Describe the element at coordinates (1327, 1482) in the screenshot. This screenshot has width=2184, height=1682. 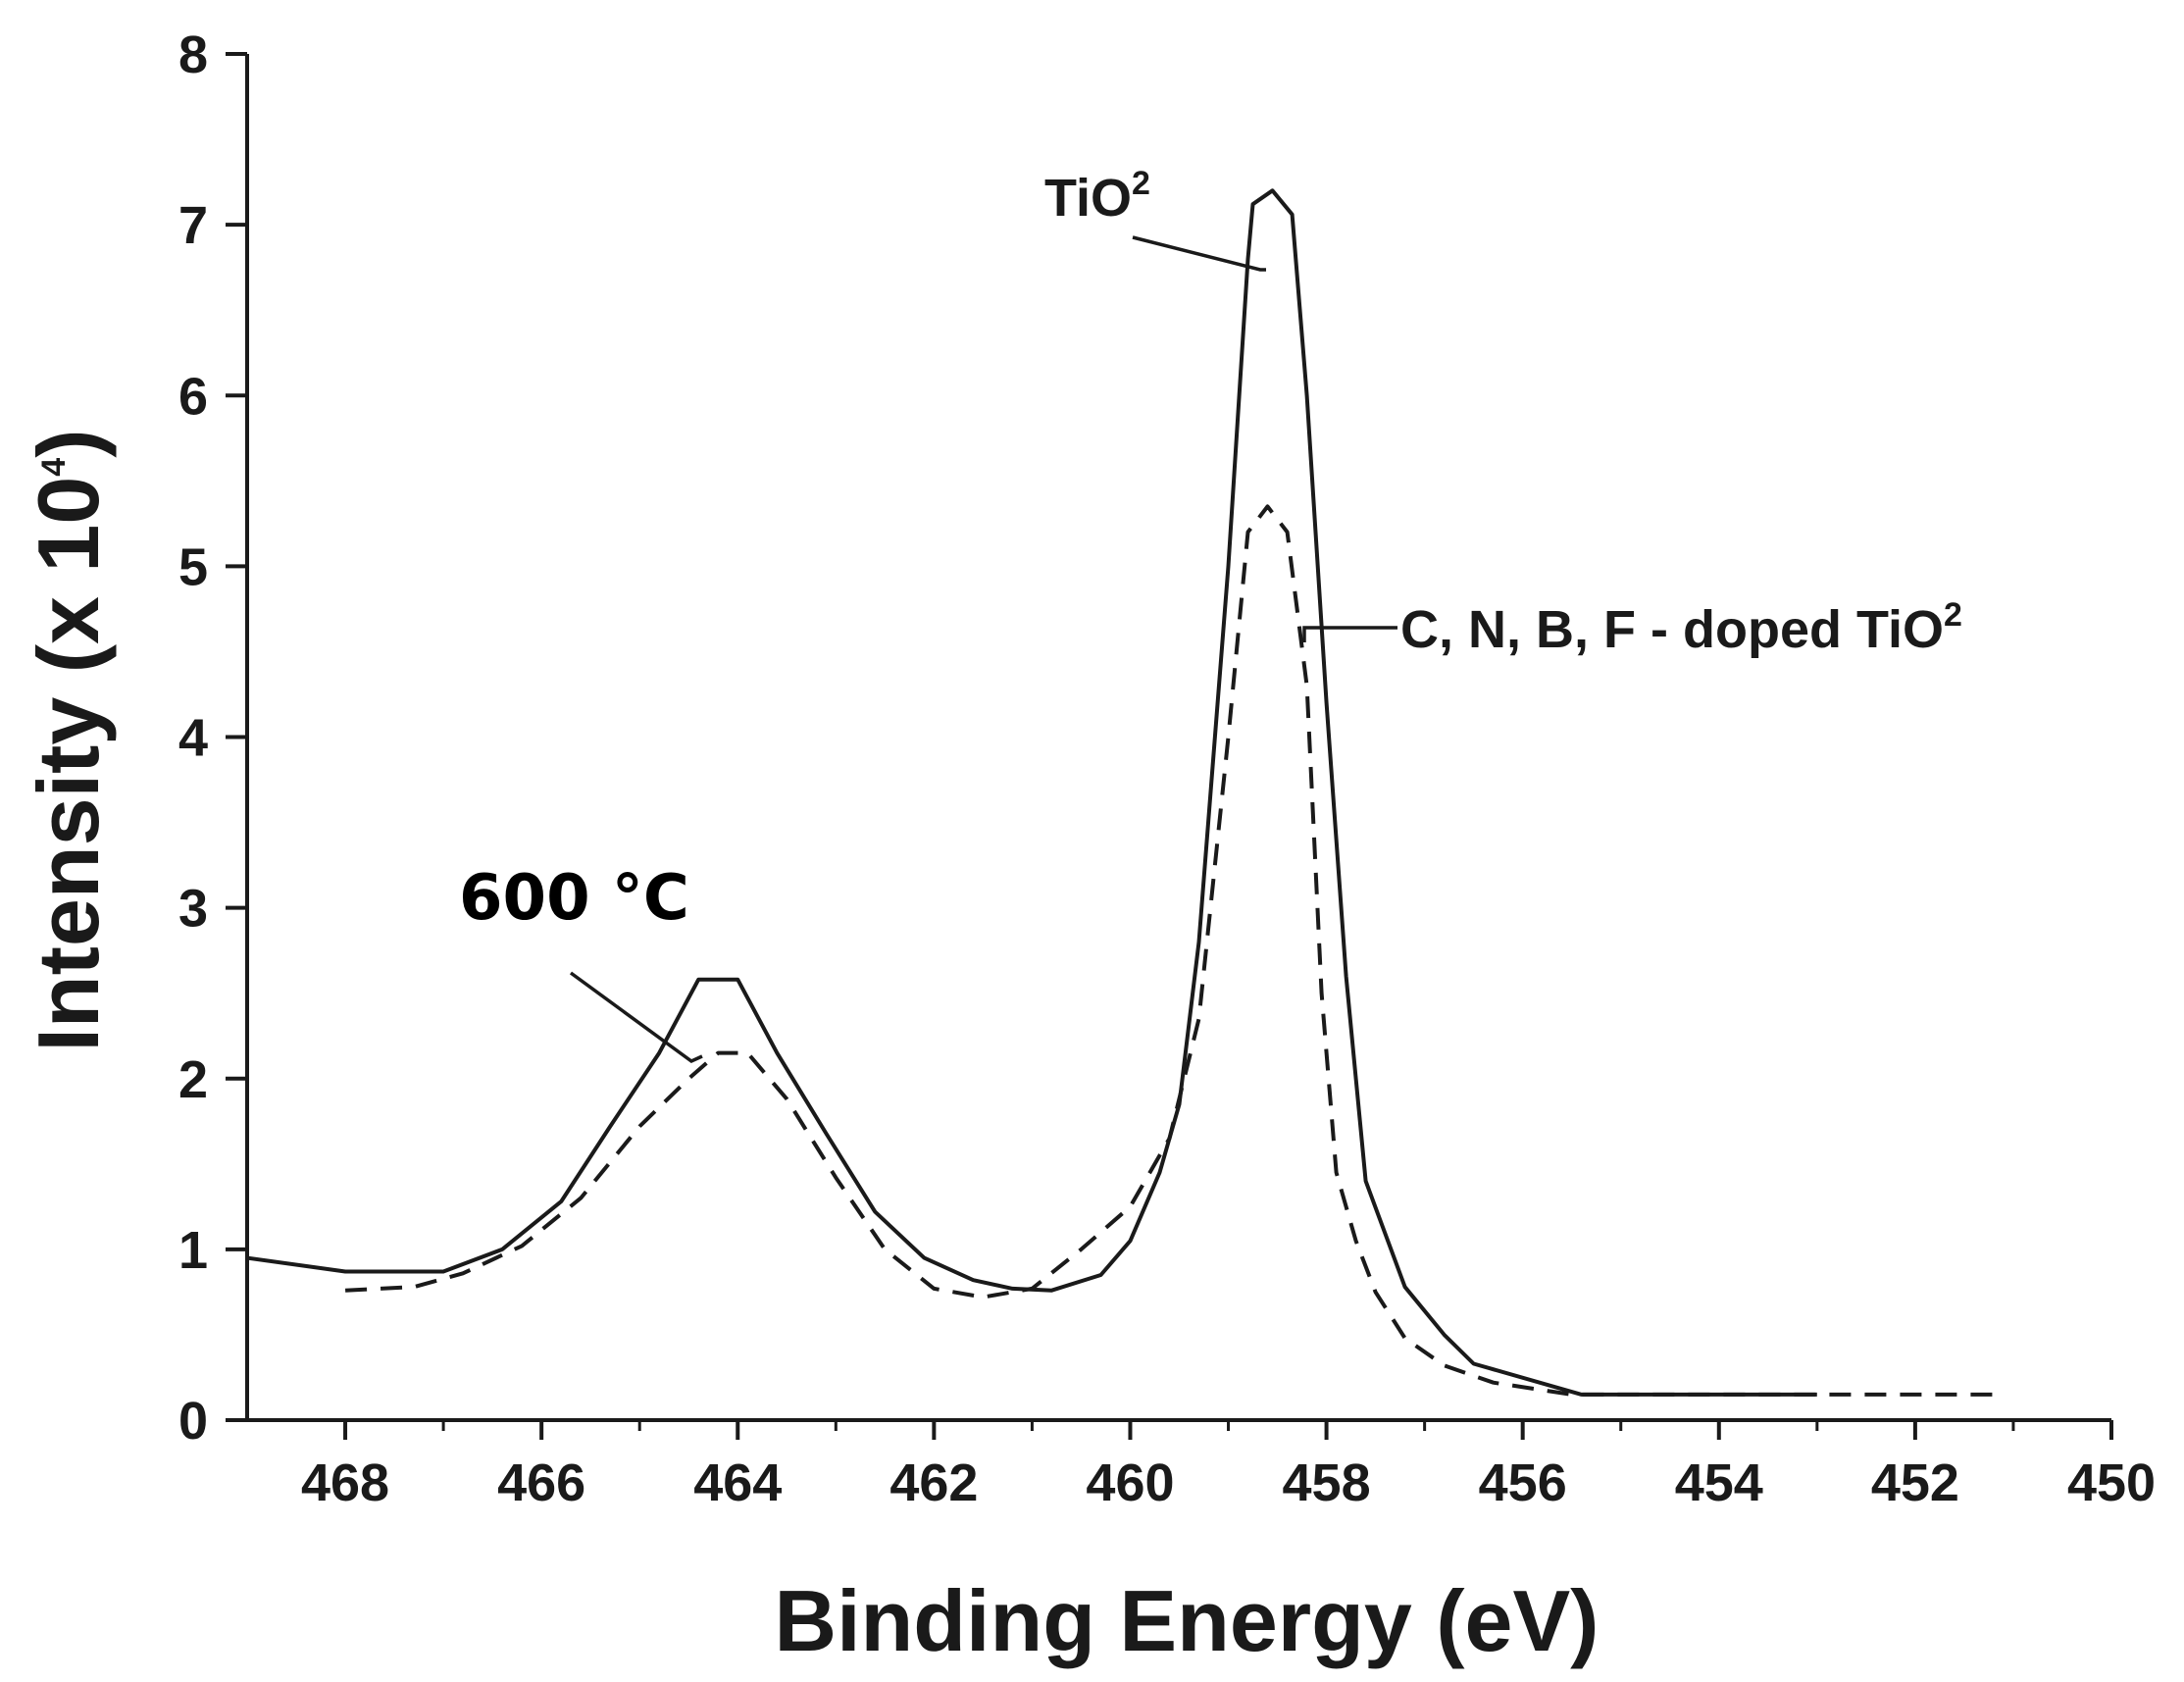
I see `x-tick-label: 458` at that location.